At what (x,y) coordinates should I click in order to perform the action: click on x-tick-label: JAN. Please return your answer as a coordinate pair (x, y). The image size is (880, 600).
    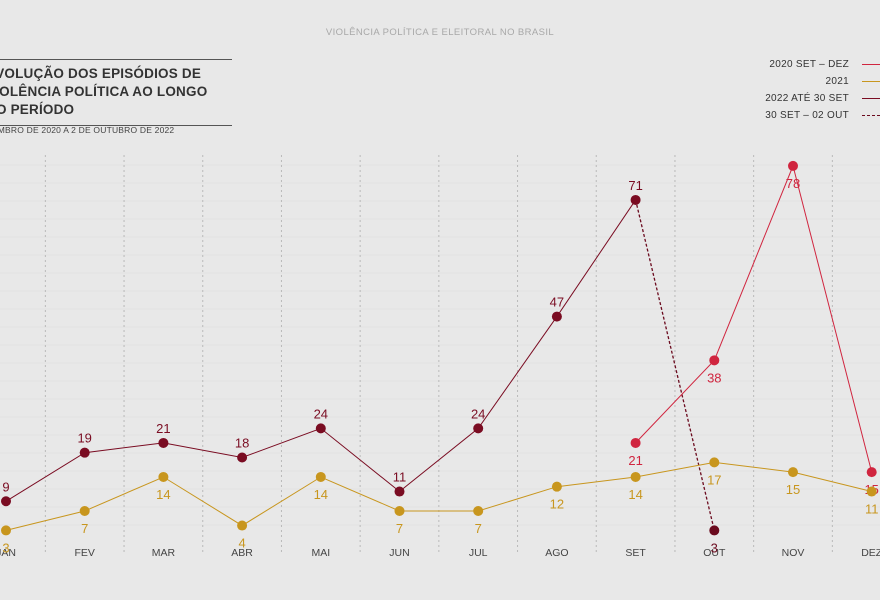
    Looking at the image, I should click on (8, 553).